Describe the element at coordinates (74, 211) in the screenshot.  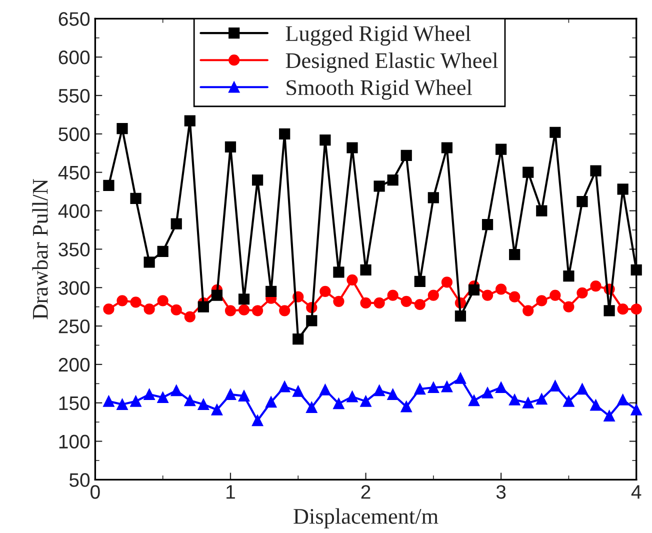
I see `y-tick-label: 400` at that location.